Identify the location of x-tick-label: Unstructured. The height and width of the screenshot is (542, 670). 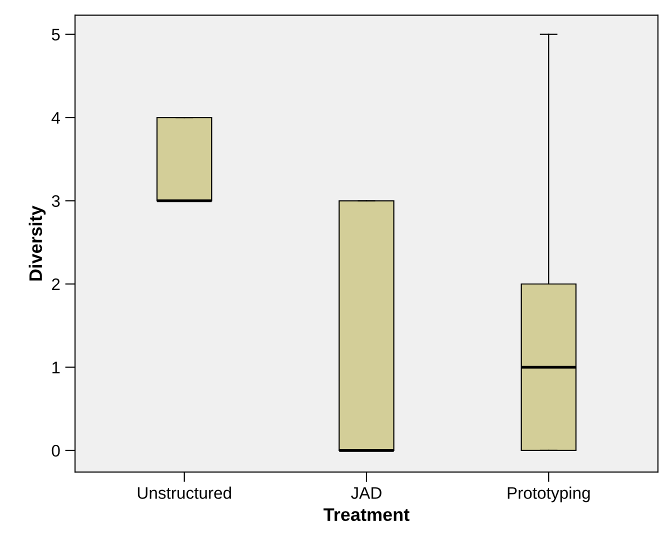
(184, 492).